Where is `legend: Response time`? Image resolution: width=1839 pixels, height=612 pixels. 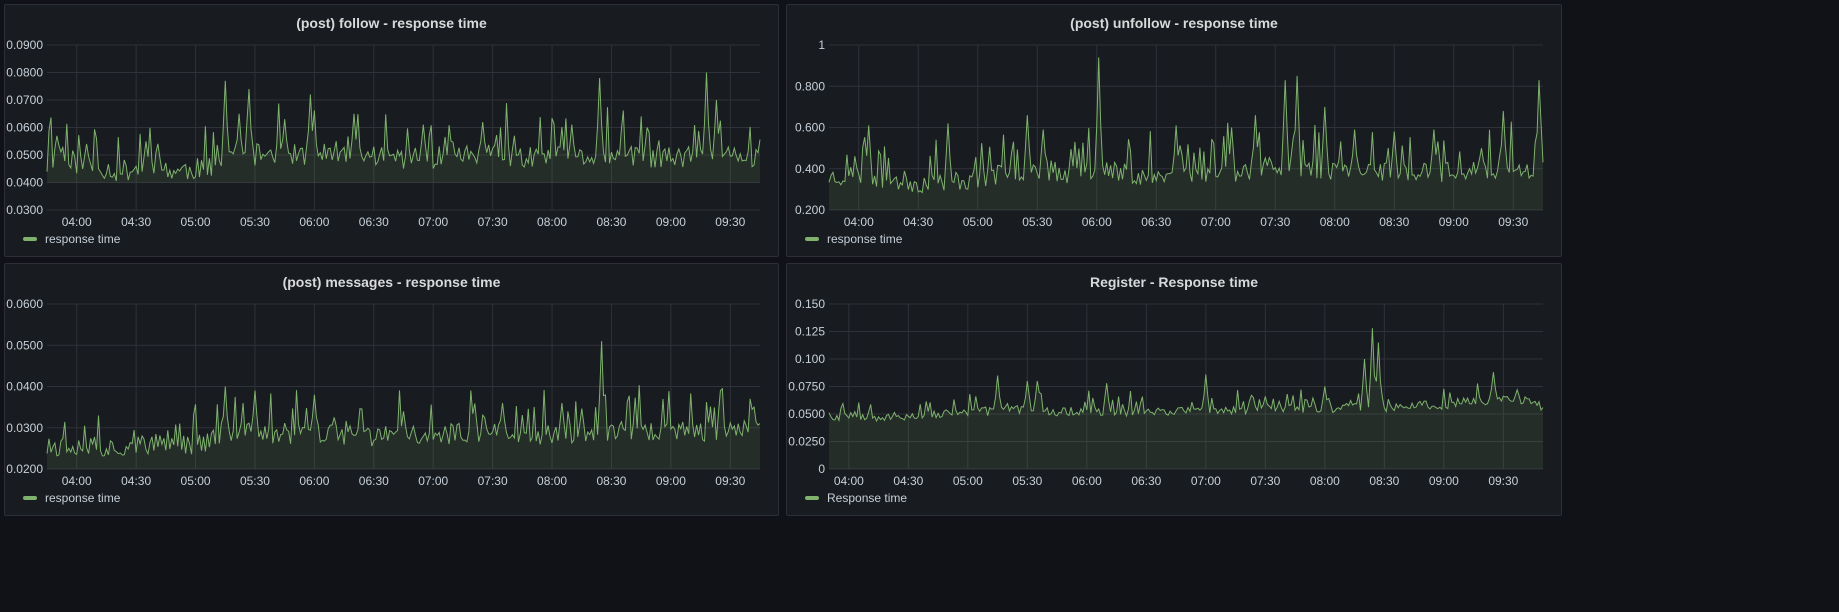 legend: Response time is located at coordinates (856, 498).